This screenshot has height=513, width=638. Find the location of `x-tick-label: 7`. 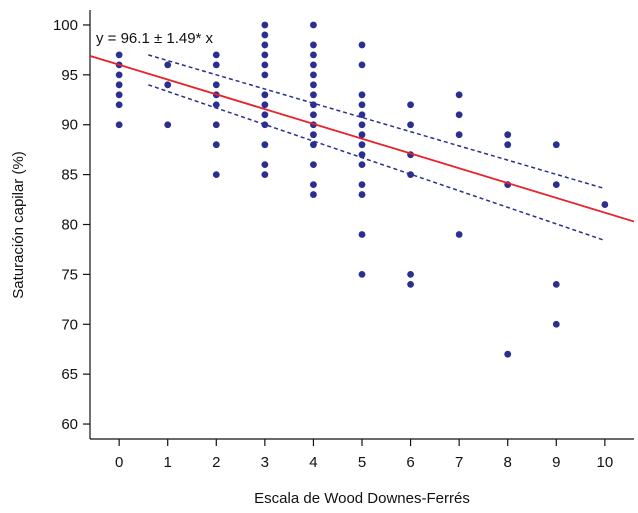

x-tick-label: 7 is located at coordinates (459, 462).